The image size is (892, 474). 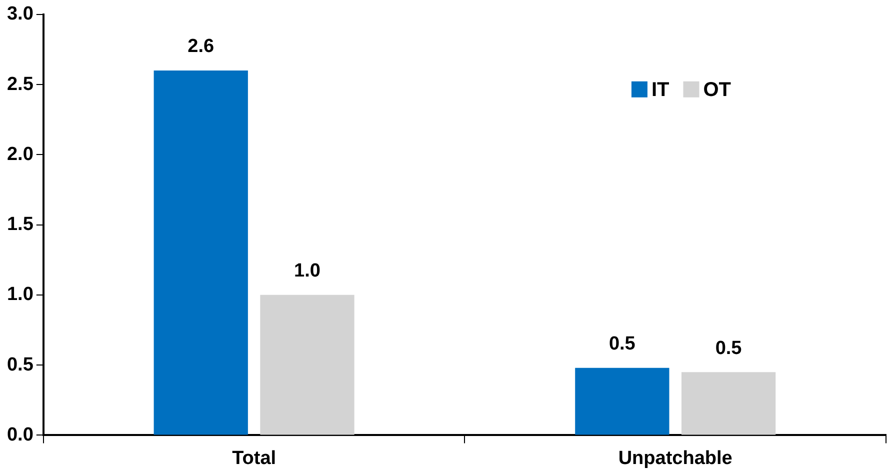 I want to click on y-tick-label: 1.0, so click(x=20, y=295).